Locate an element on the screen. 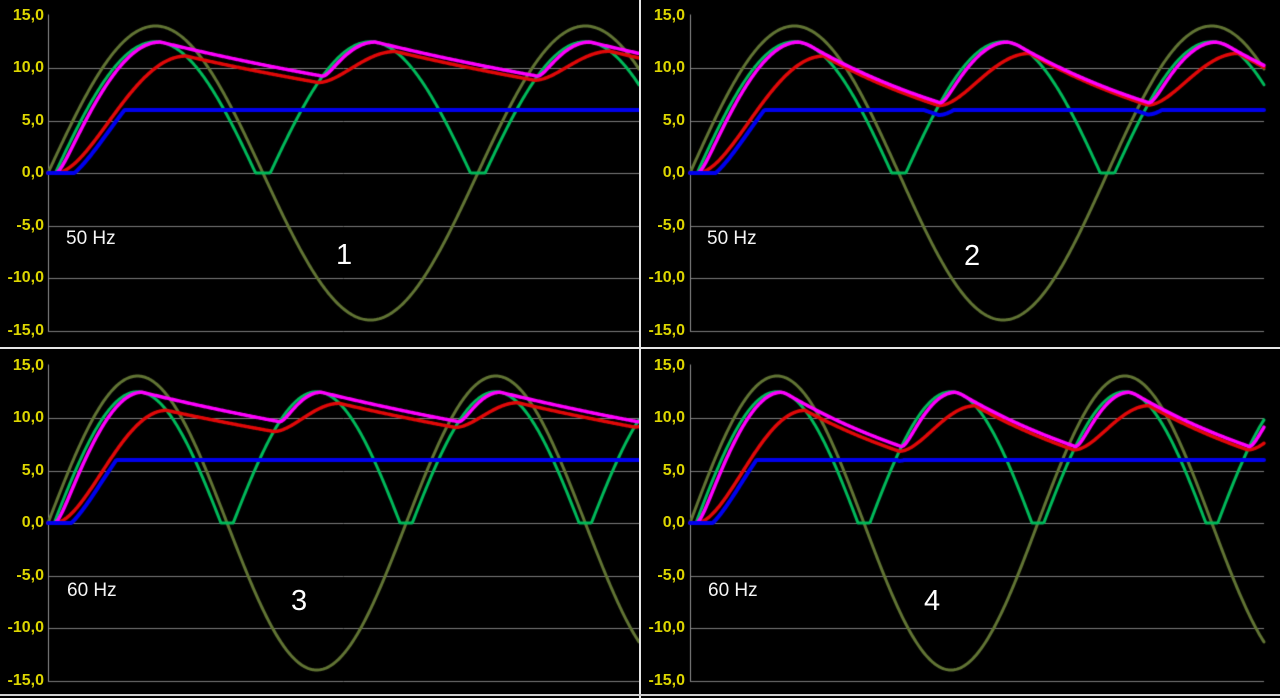 This screenshot has width=1280, height=698. panel-divider-vertical is located at coordinates (640, 349).